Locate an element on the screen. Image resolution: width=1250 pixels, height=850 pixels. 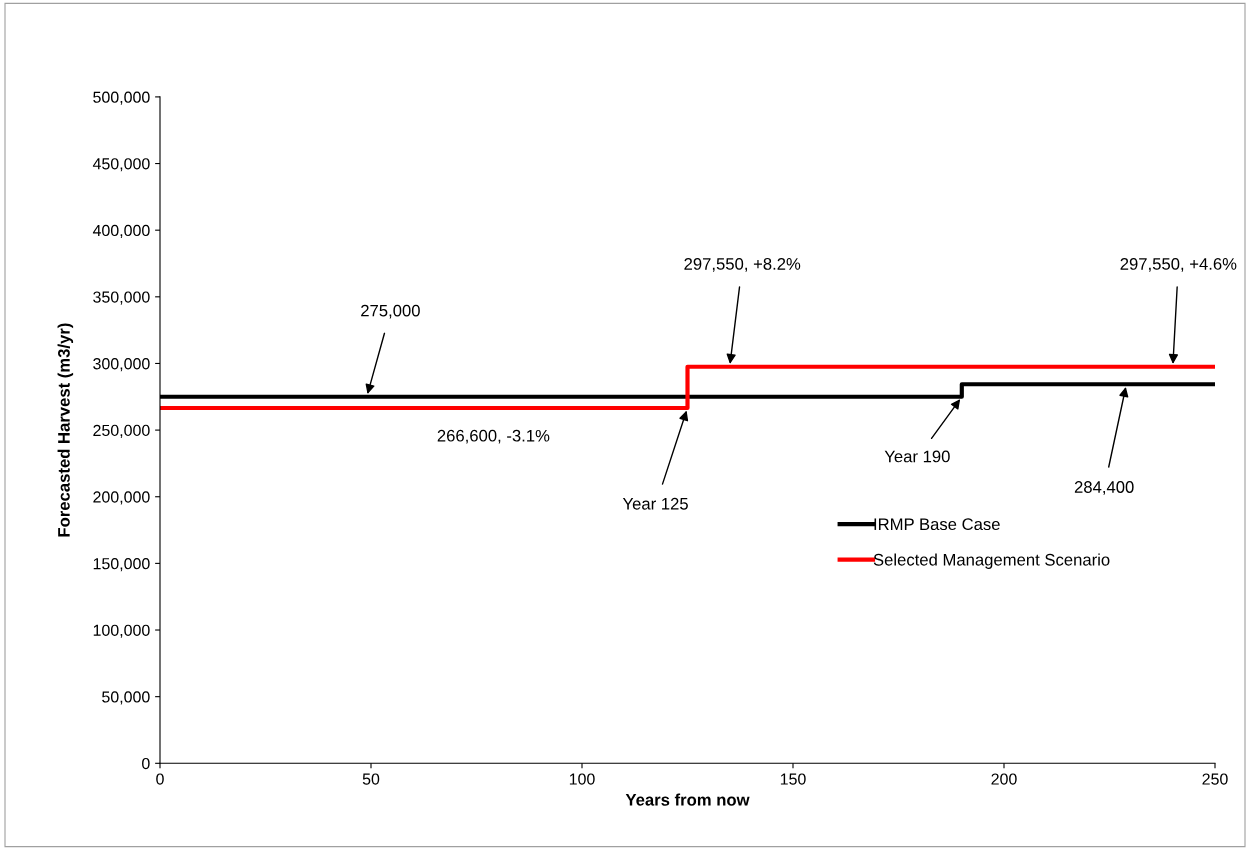
legend-label: Selected Management Scenario is located at coordinates (991, 561).